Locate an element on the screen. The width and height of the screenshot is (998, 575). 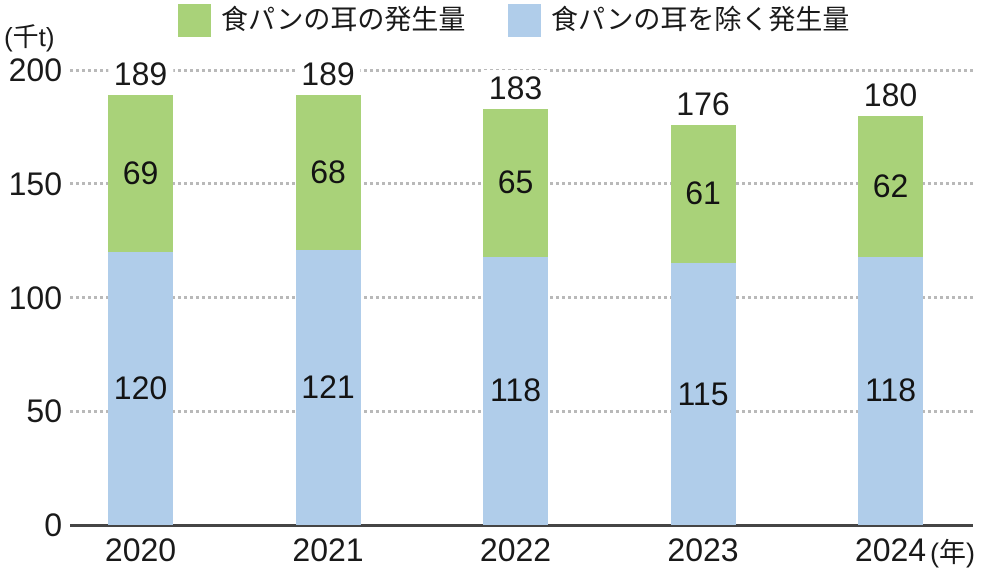
x-axis-tick-label: 2020 is located at coordinates (140, 550).